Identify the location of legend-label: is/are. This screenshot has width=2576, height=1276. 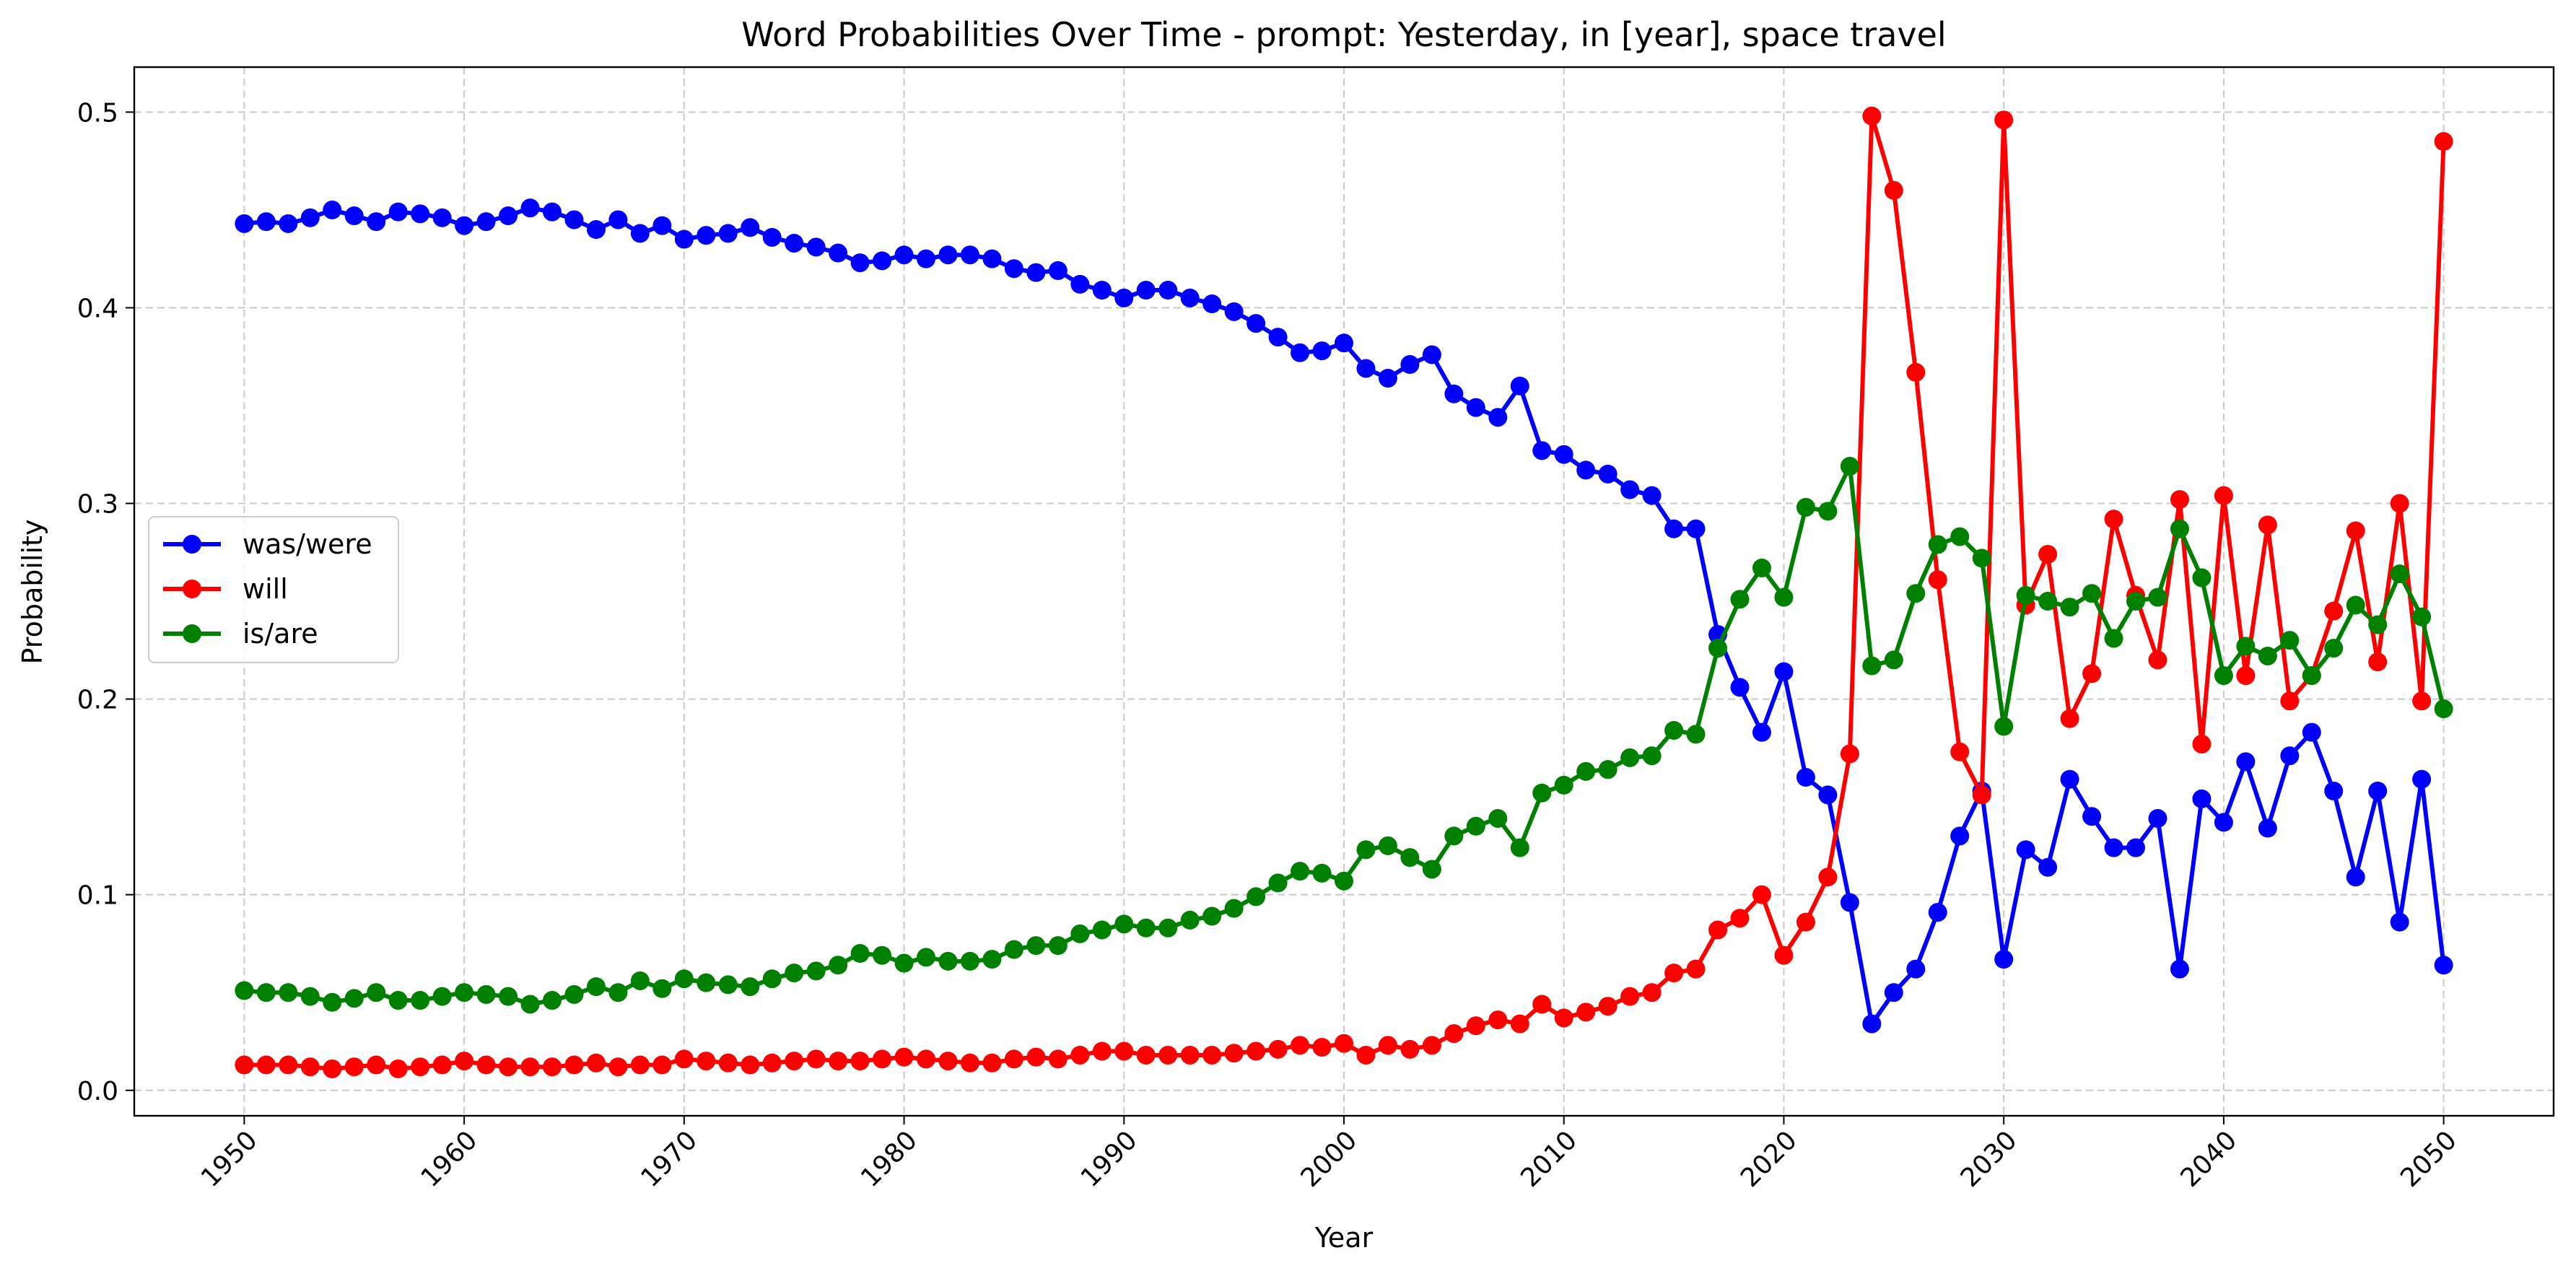
(280, 634).